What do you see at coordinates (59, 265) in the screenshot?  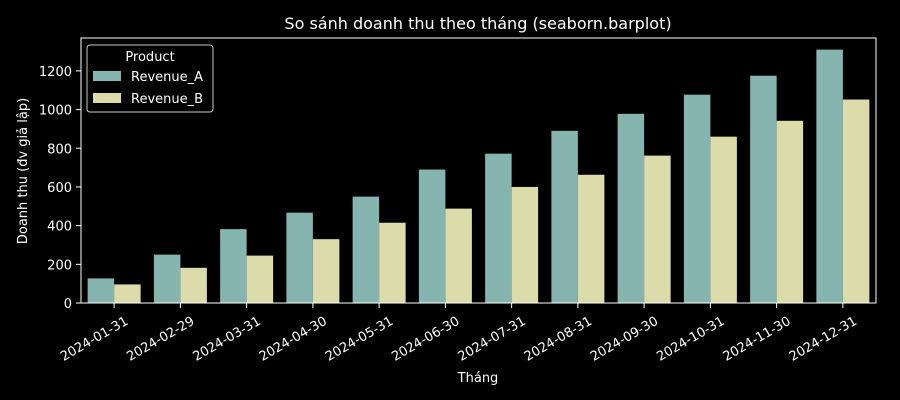 I see `y-tick-label: 200` at bounding box center [59, 265].